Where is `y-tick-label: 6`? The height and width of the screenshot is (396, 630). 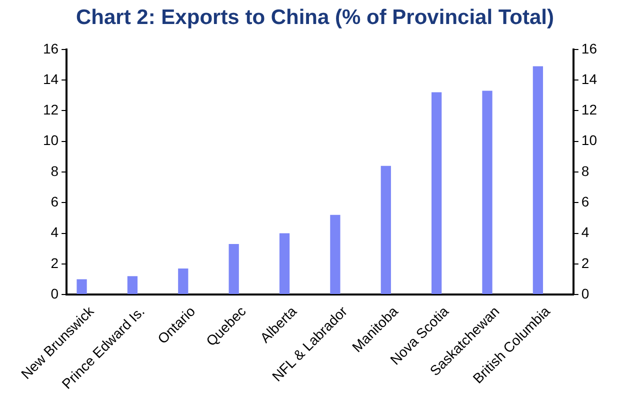 y-tick-label: 6 is located at coordinates (54, 201).